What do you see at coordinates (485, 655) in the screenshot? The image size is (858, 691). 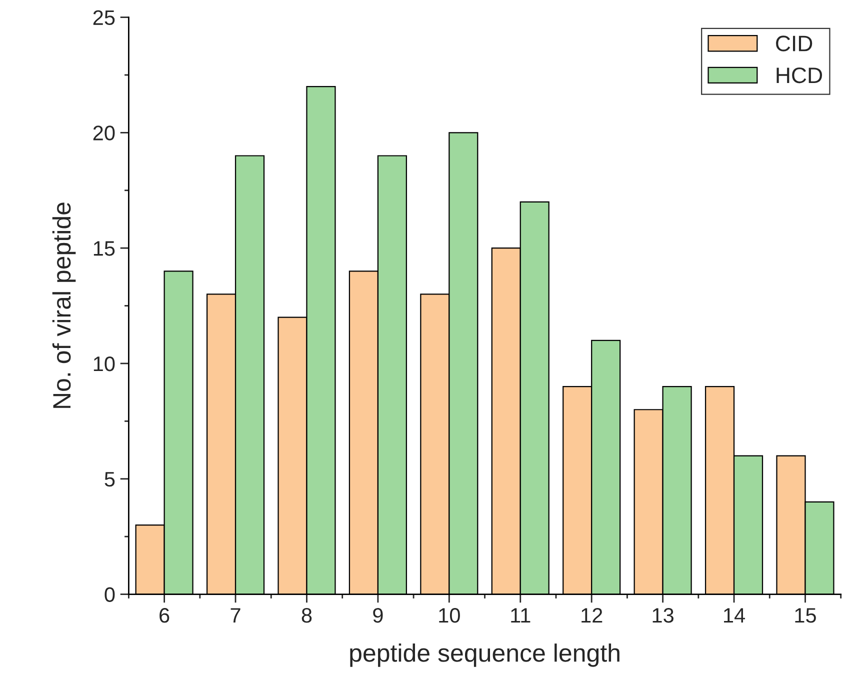 I see `x-axis-title: peptide sequence length` at bounding box center [485, 655].